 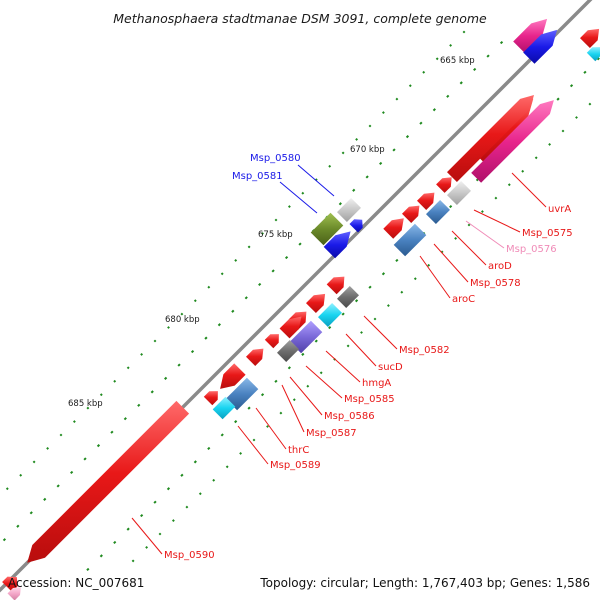 What do you see at coordinates (593, 54) in the screenshot?
I see `gene-feature-cyan-edge` at bounding box center [593, 54].